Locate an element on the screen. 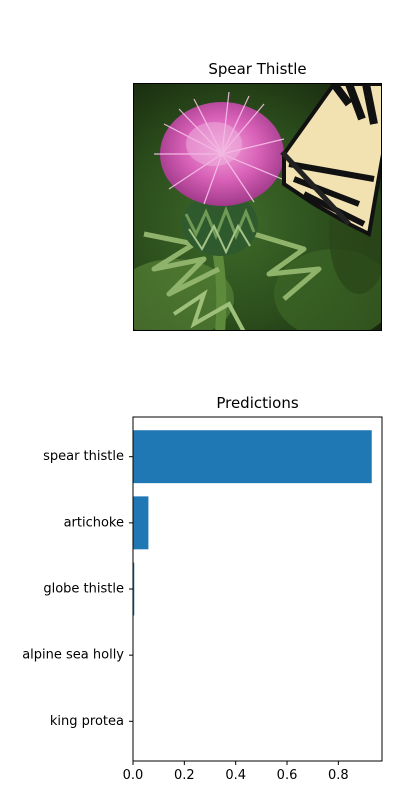 The height and width of the screenshot is (800, 400). x-tick-label: 0.6 is located at coordinates (287, 775).